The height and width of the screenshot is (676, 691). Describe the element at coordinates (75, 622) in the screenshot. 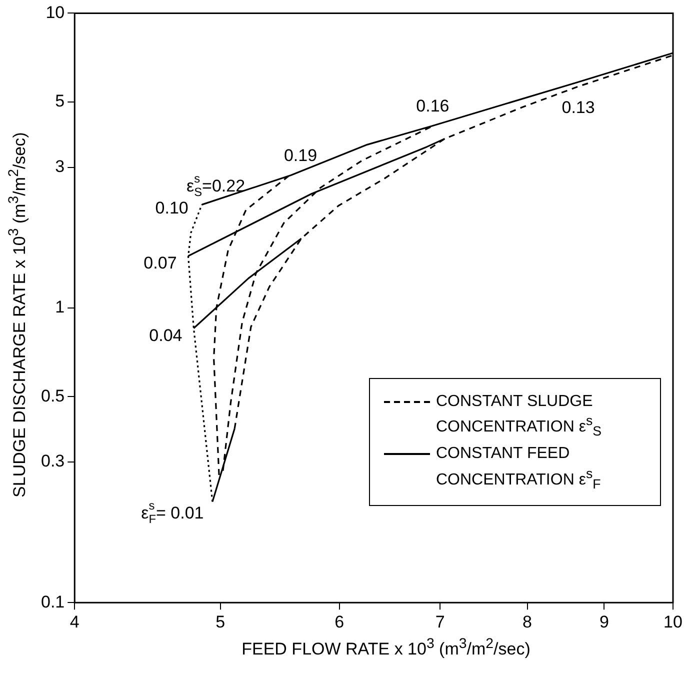

I see `x-tick-label: 4` at that location.